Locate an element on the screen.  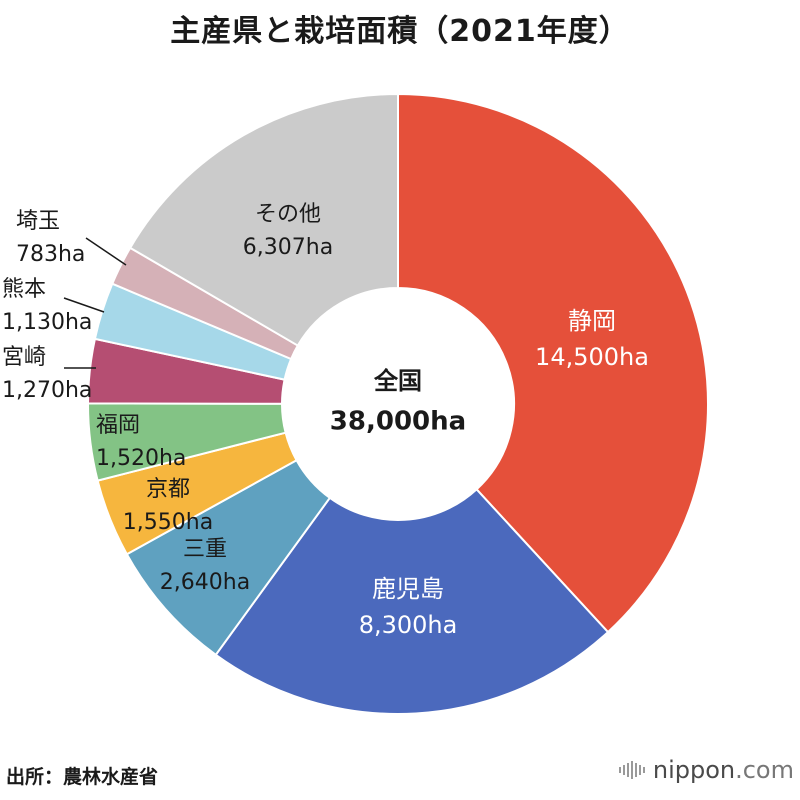
slice-その他 is located at coordinates (263, 219).